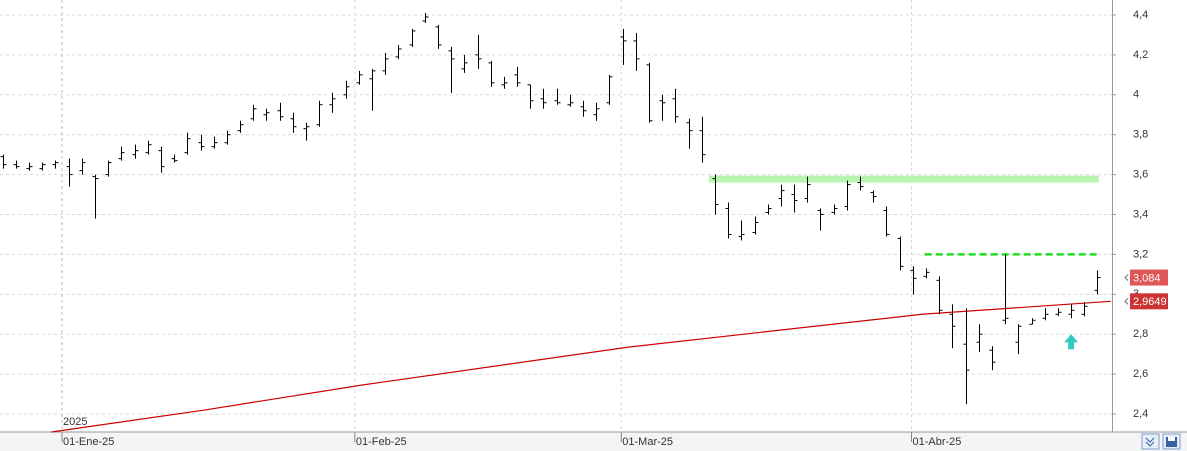  I want to click on y-tick-label: 4,2, so click(1140, 55).